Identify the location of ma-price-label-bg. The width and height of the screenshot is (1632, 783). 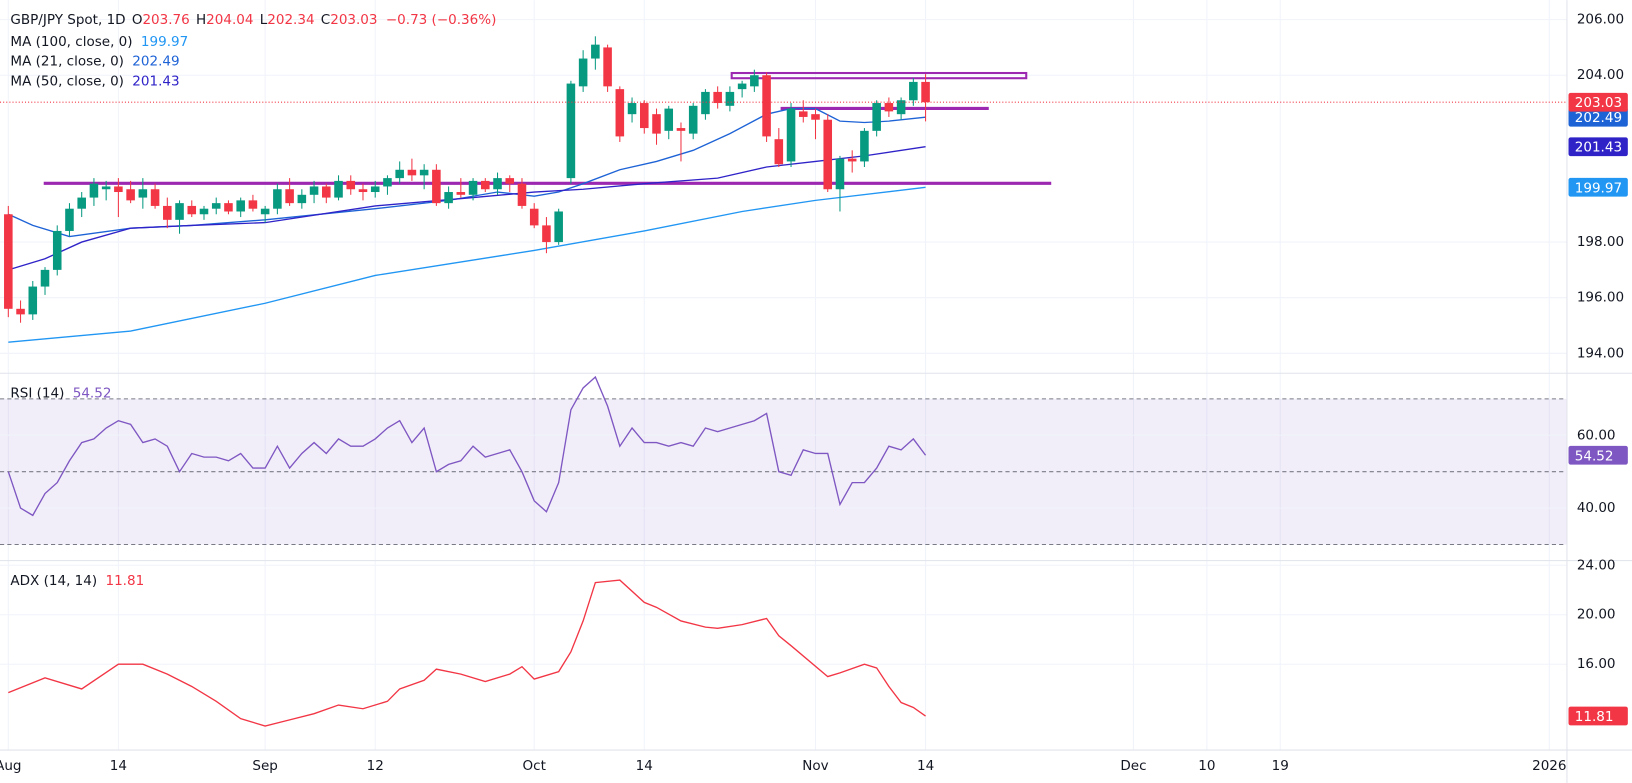
(1598, 147).